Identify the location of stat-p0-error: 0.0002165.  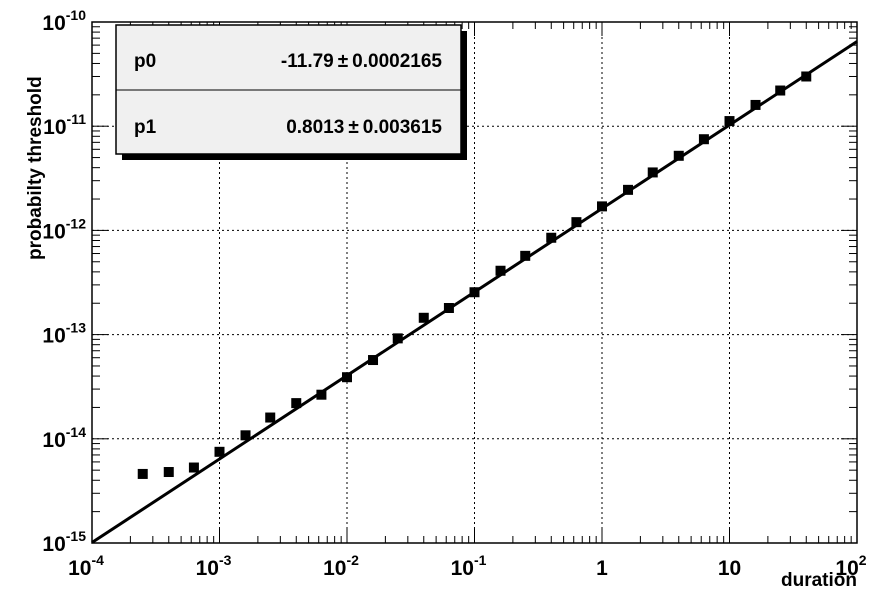
(397, 61).